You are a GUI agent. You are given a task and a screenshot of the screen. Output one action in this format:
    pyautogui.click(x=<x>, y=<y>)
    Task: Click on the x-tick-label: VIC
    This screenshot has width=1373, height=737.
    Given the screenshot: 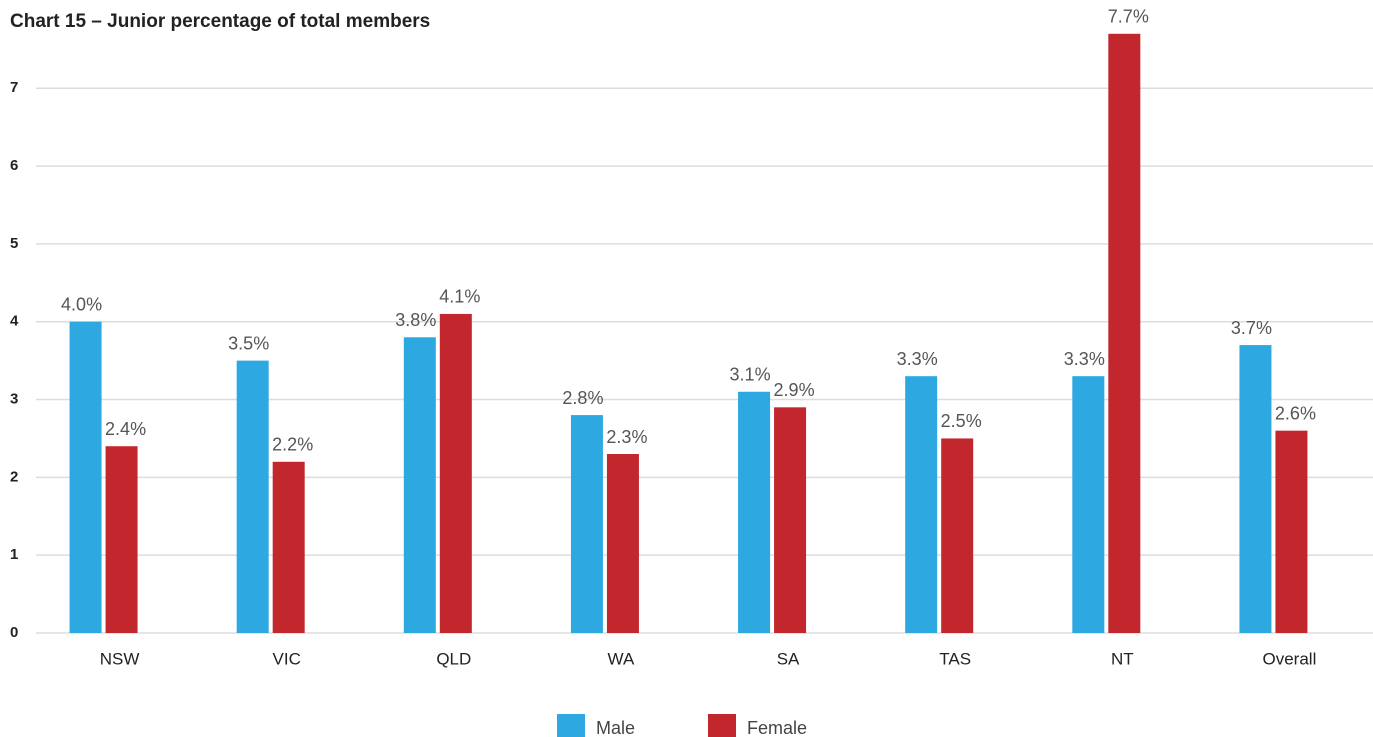 What is the action you would take?
    pyautogui.click(x=287, y=658)
    